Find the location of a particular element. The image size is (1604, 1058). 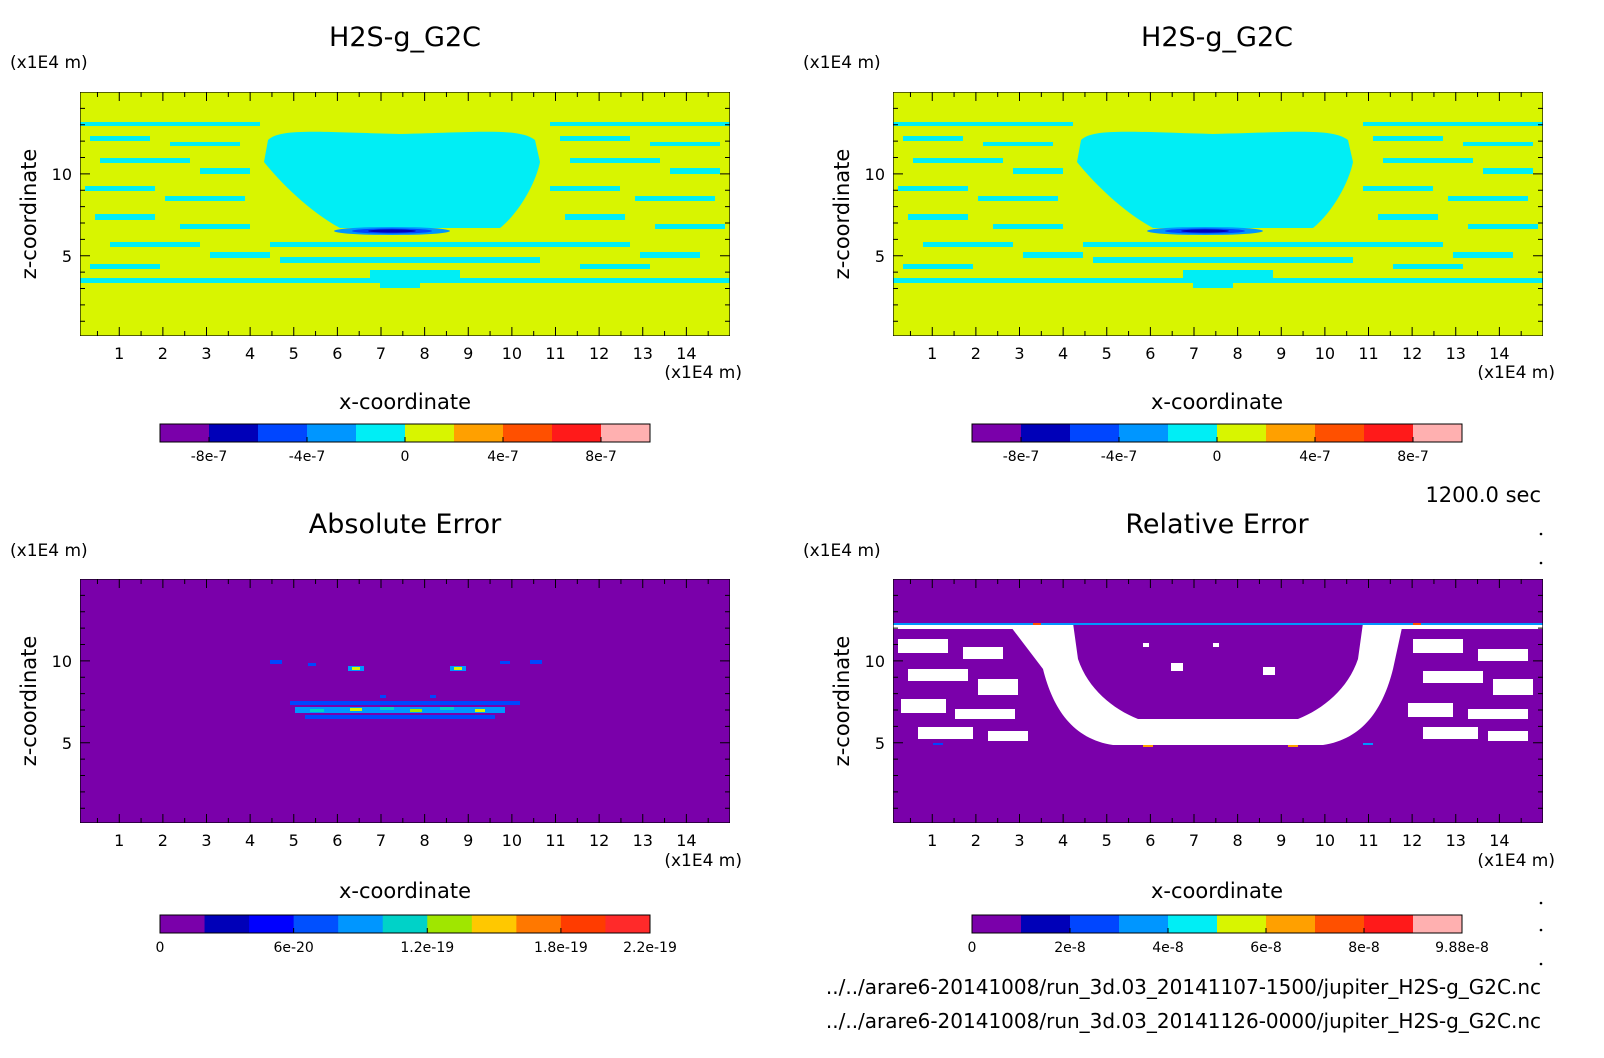

colorbar: -8e-7 -4e-7 0 4e-7 8e-7 is located at coordinates (405, 444).